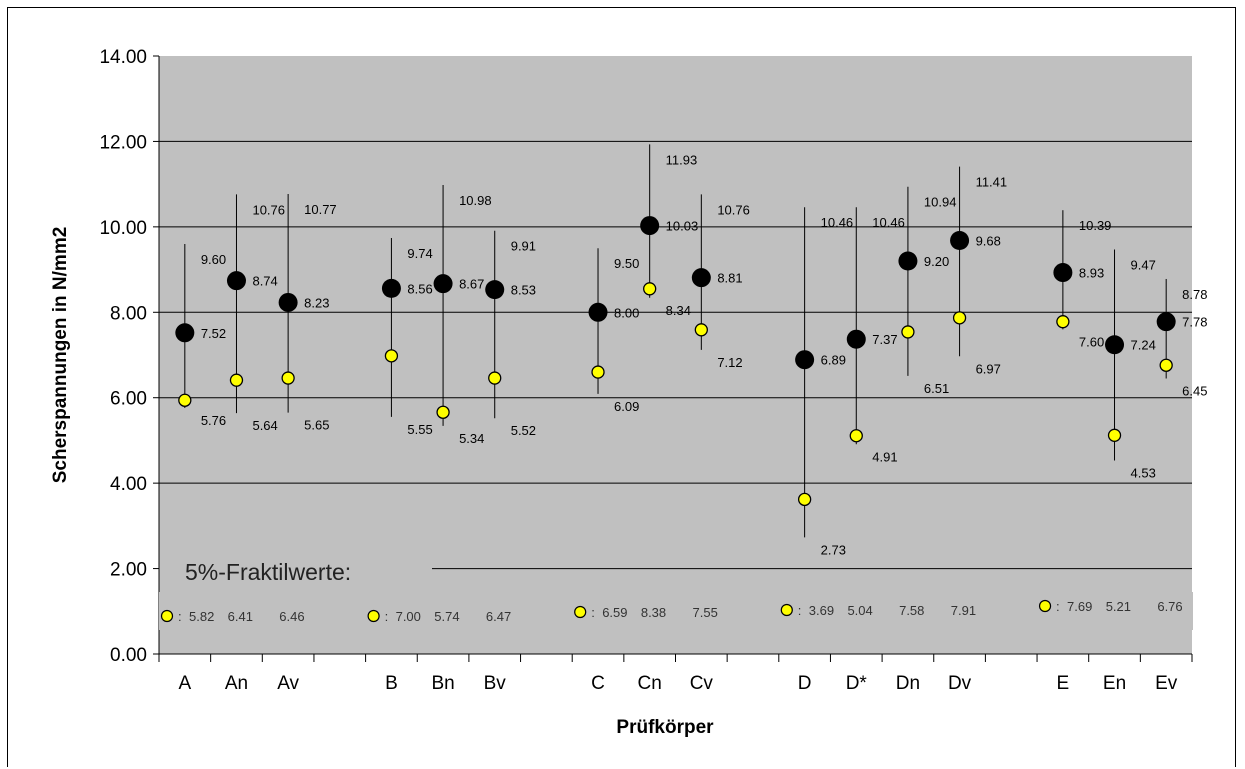 The width and height of the screenshot is (1245, 769). What do you see at coordinates (678, 310) in the screenshot?
I see `min-label: 8.34` at bounding box center [678, 310].